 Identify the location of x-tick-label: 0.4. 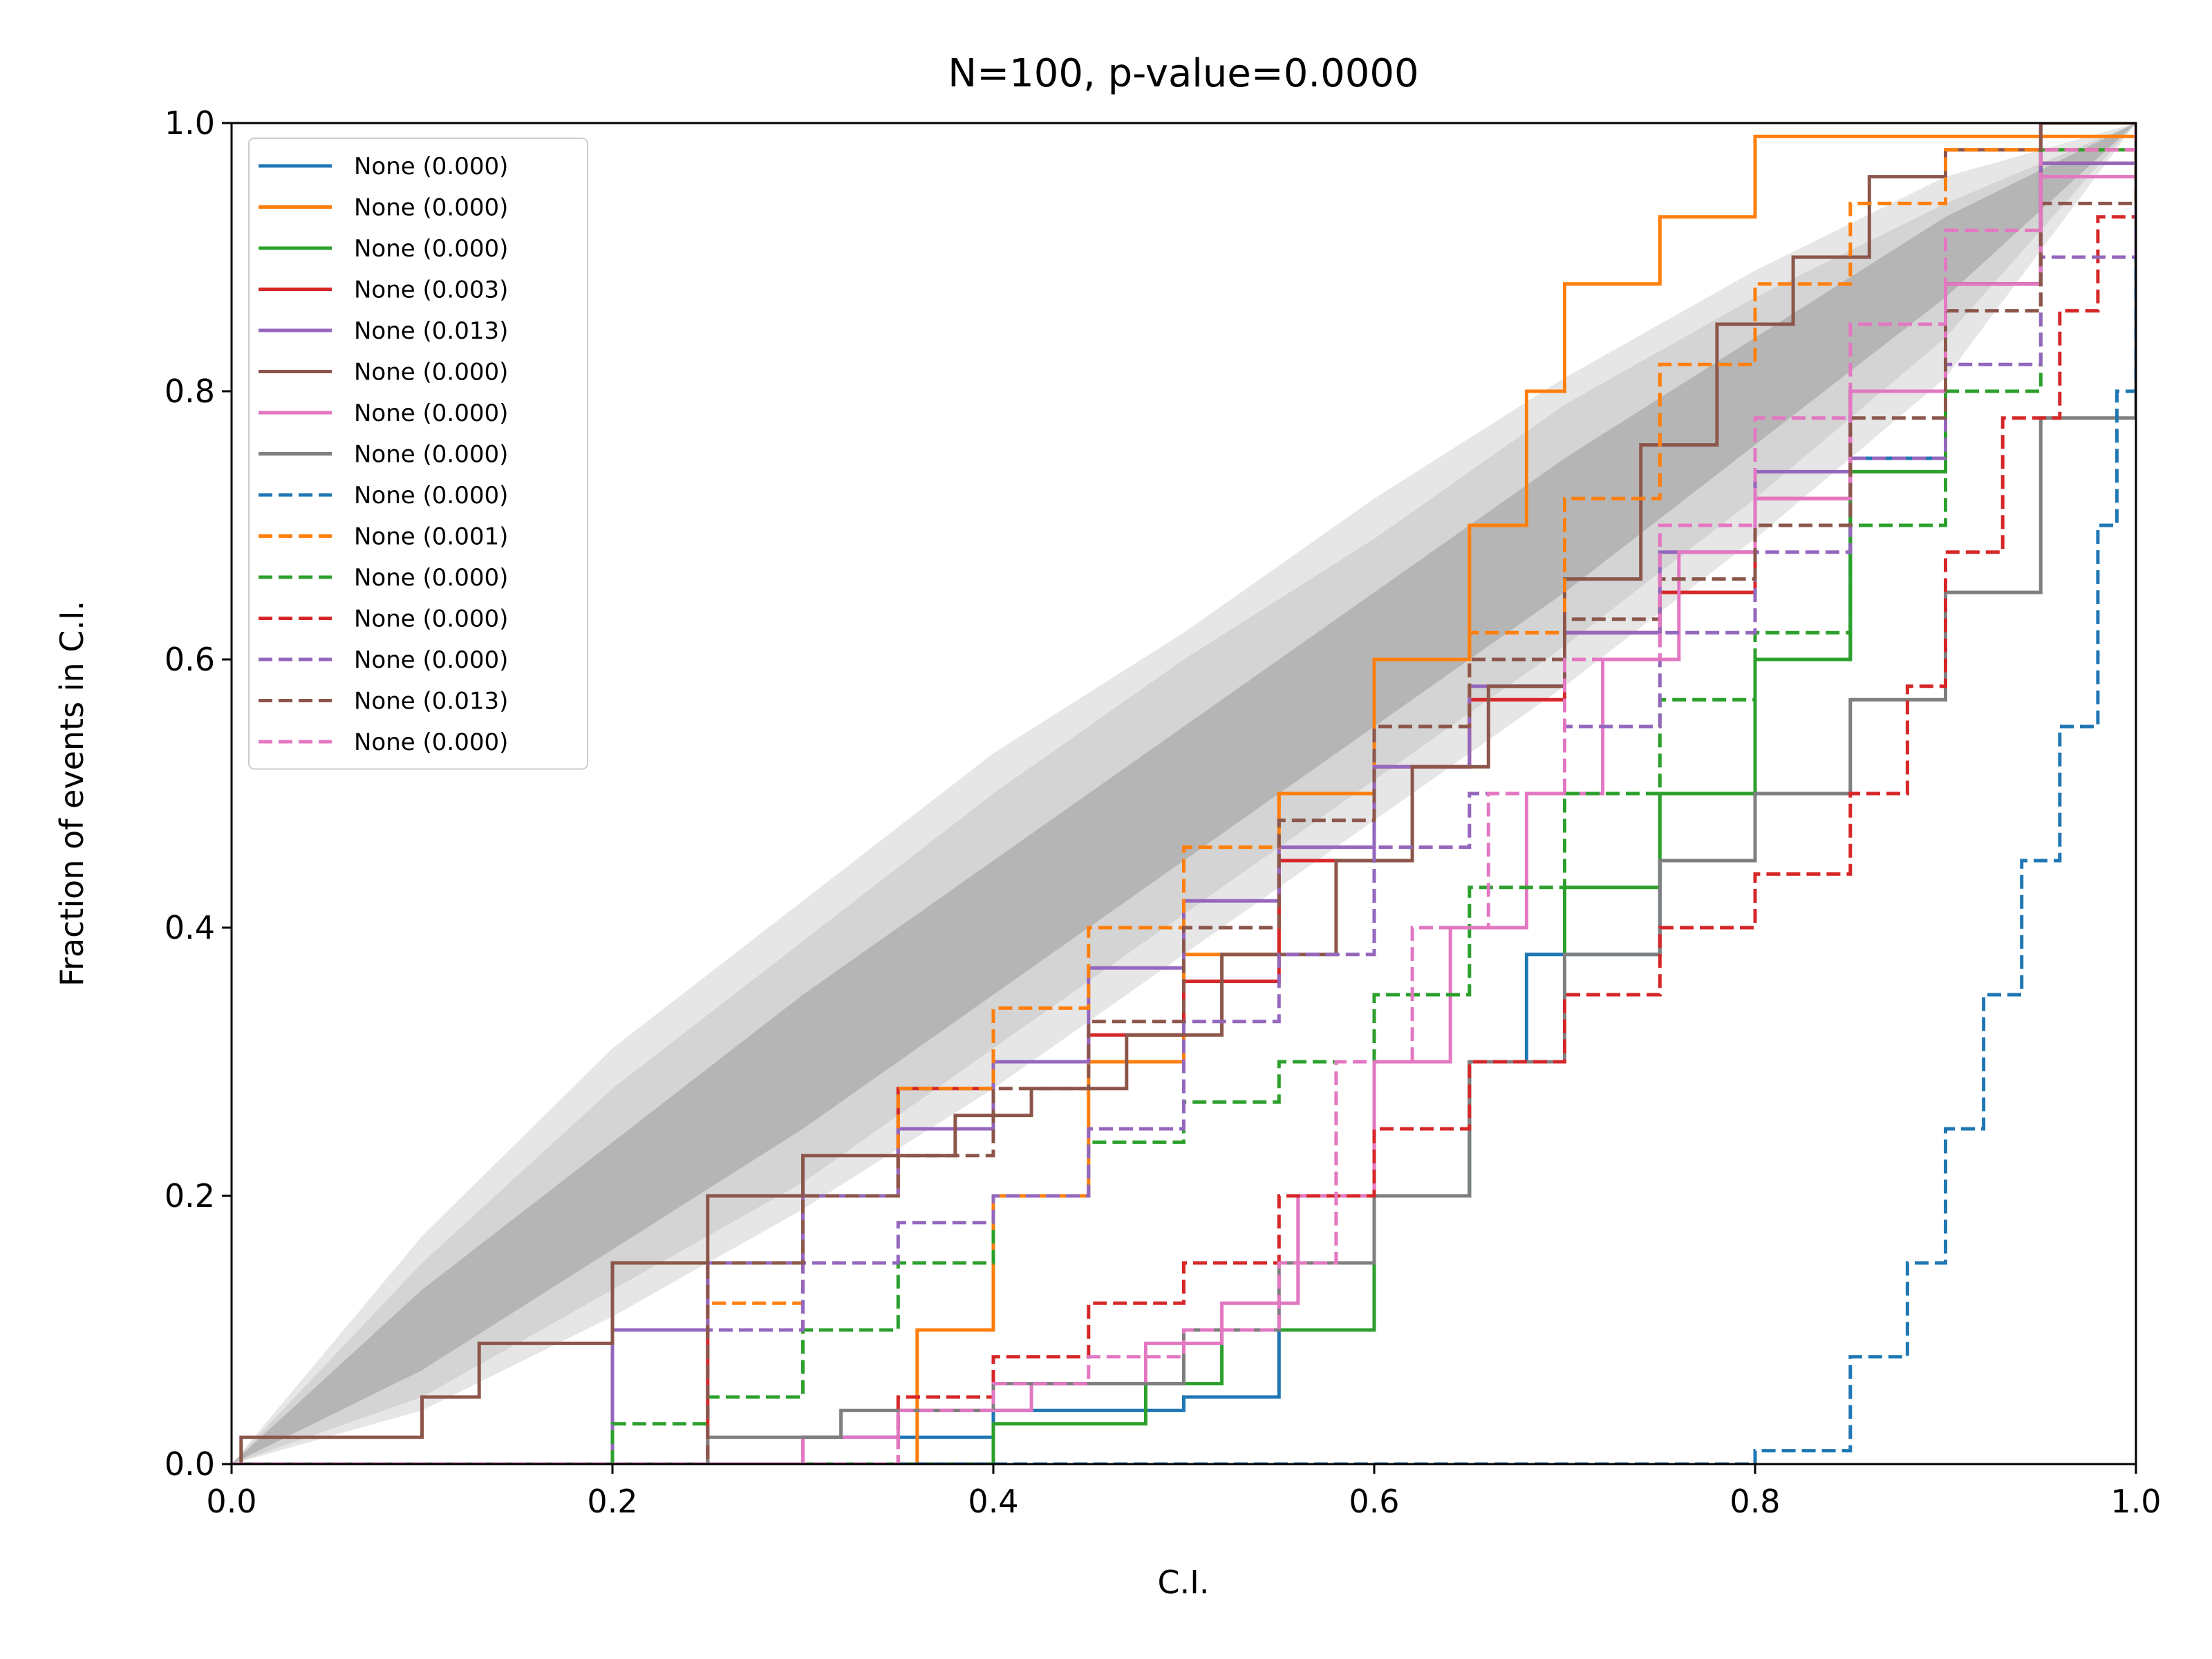
(993, 1502).